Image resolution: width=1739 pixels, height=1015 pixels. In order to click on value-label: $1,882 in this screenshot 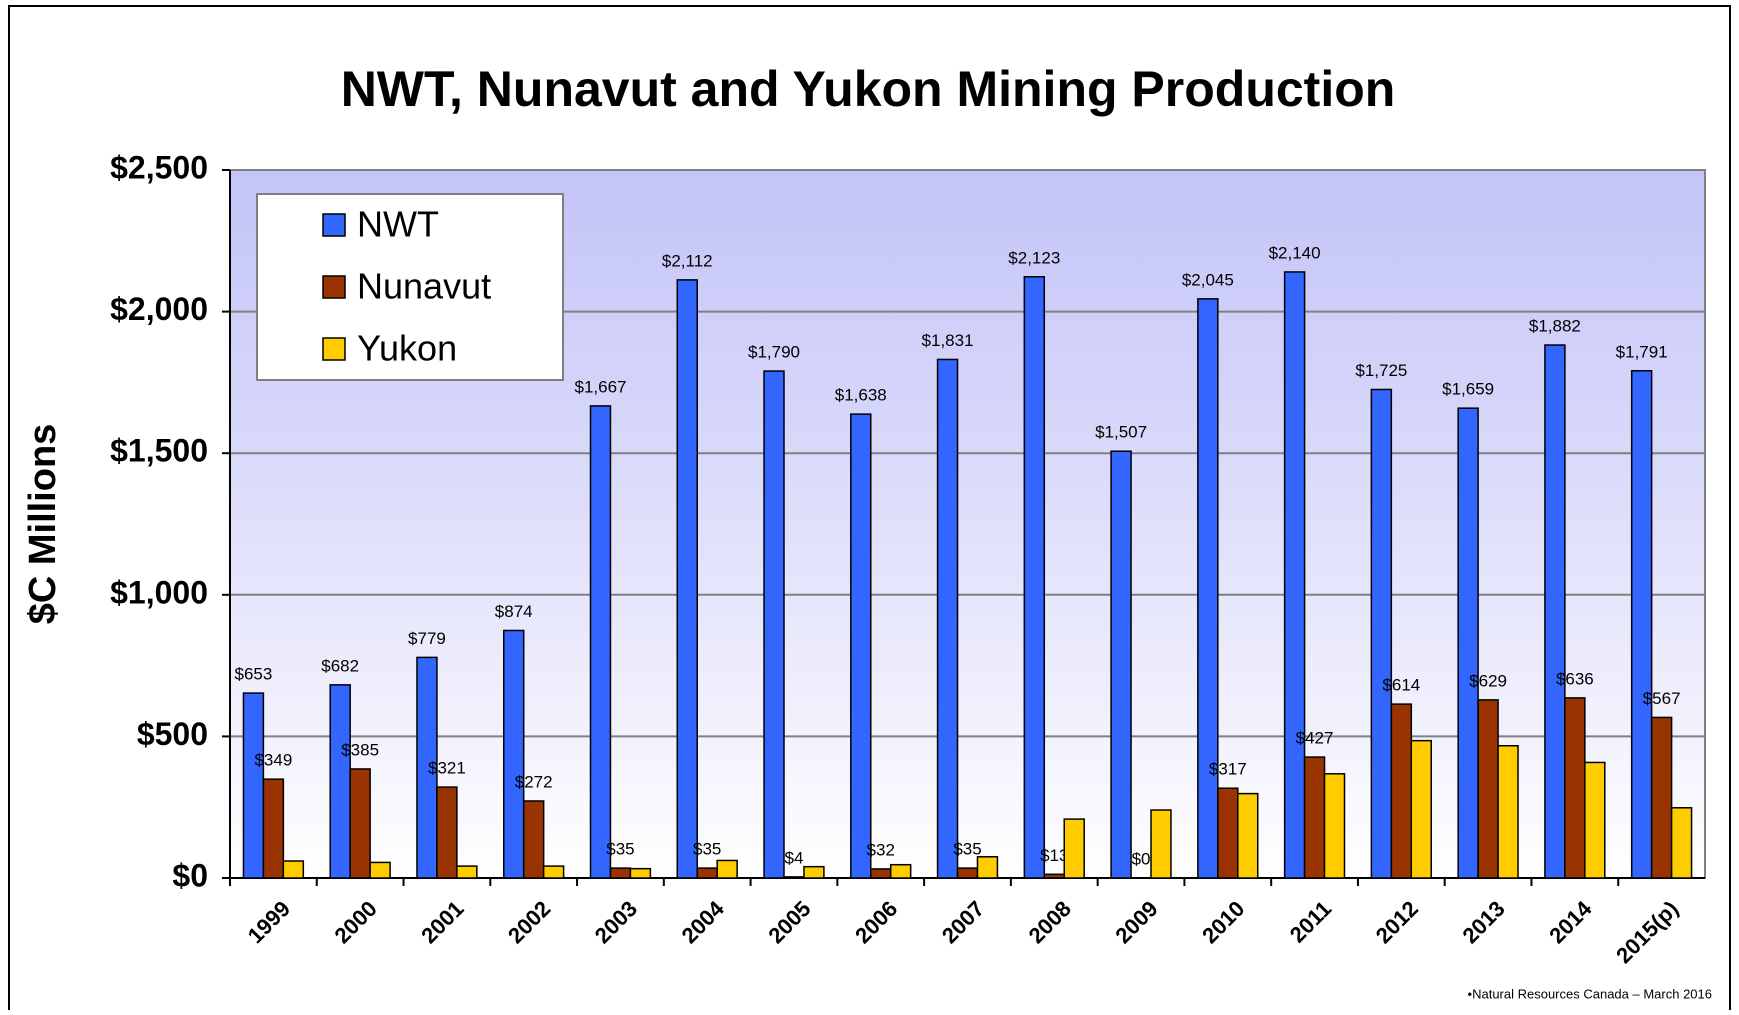, I will do `click(1555, 326)`.